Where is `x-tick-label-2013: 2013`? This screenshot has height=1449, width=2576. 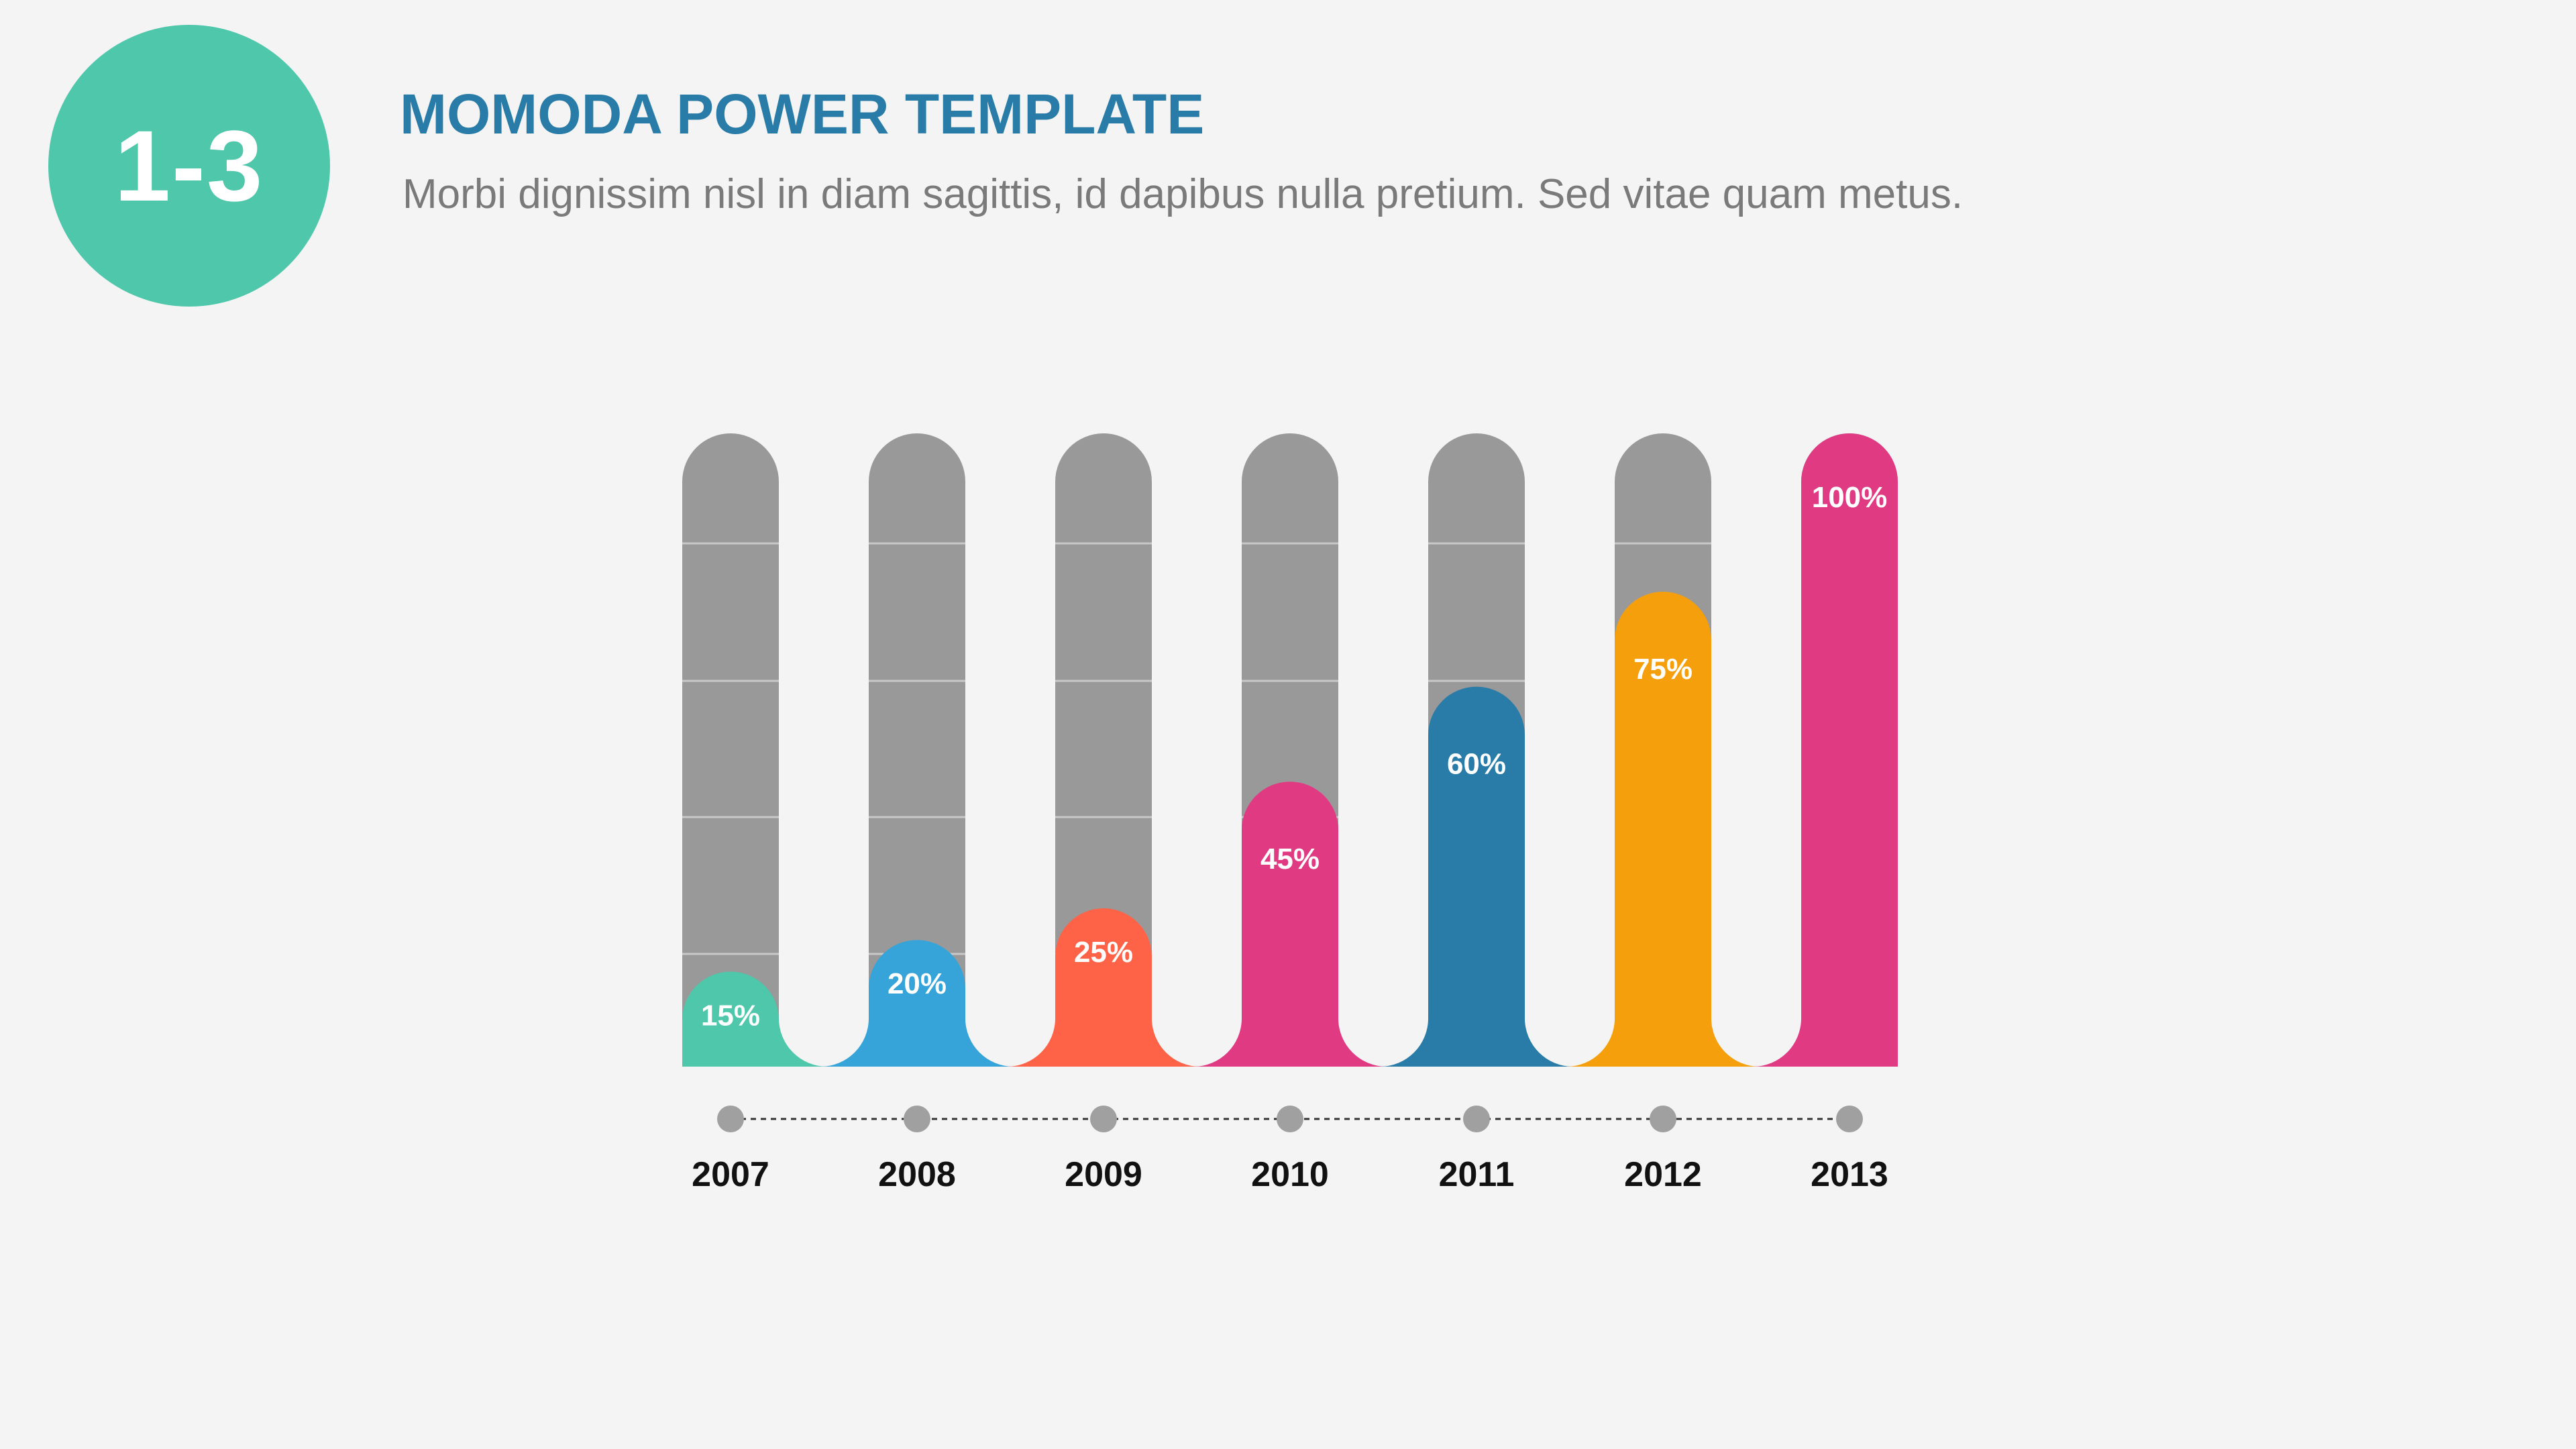 x-tick-label-2013: 2013 is located at coordinates (1849, 1174).